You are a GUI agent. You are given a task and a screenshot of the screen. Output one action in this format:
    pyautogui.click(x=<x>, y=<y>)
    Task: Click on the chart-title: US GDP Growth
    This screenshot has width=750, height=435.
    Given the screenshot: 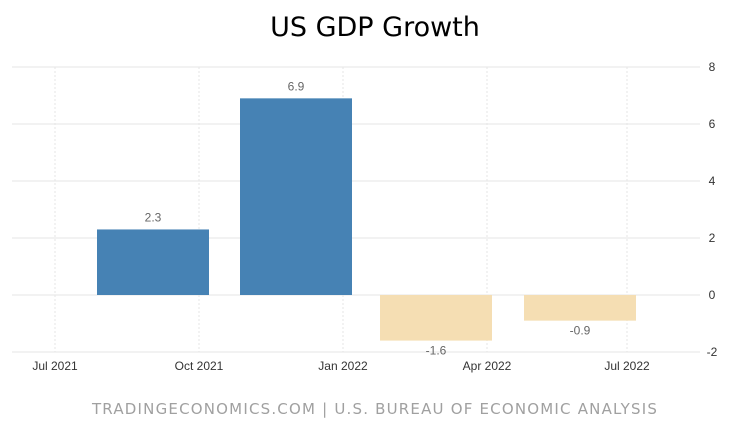 What is the action you would take?
    pyautogui.click(x=375, y=27)
    